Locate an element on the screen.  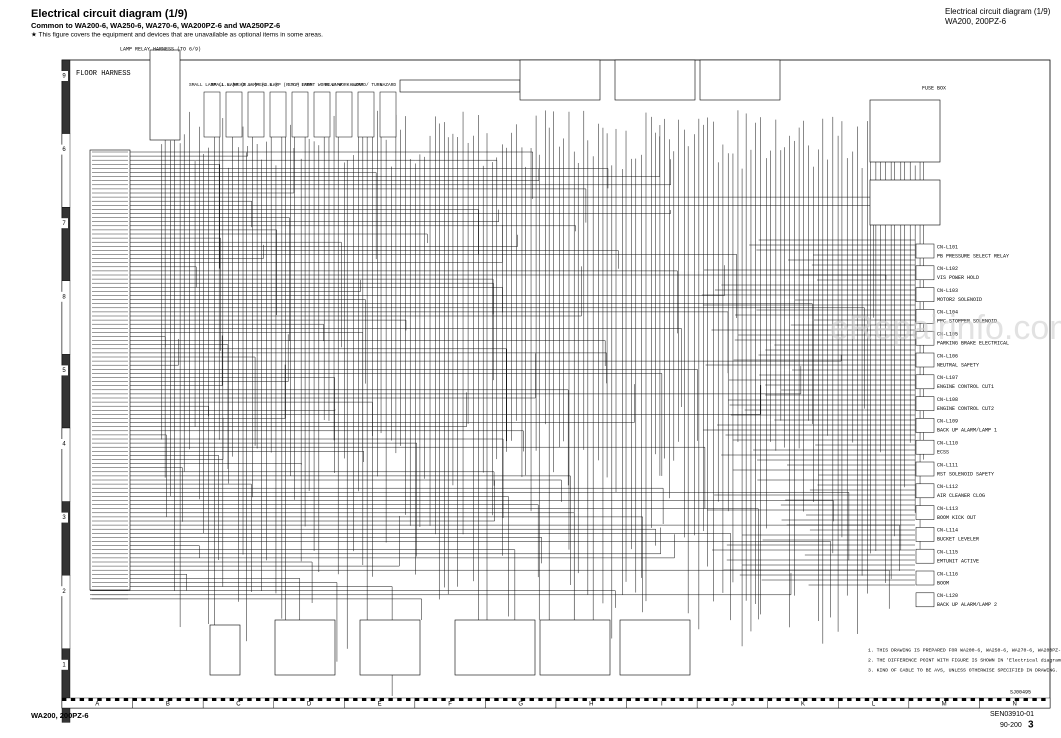
footer-doc: SEN03910-01 is located at coordinates (1012, 714).